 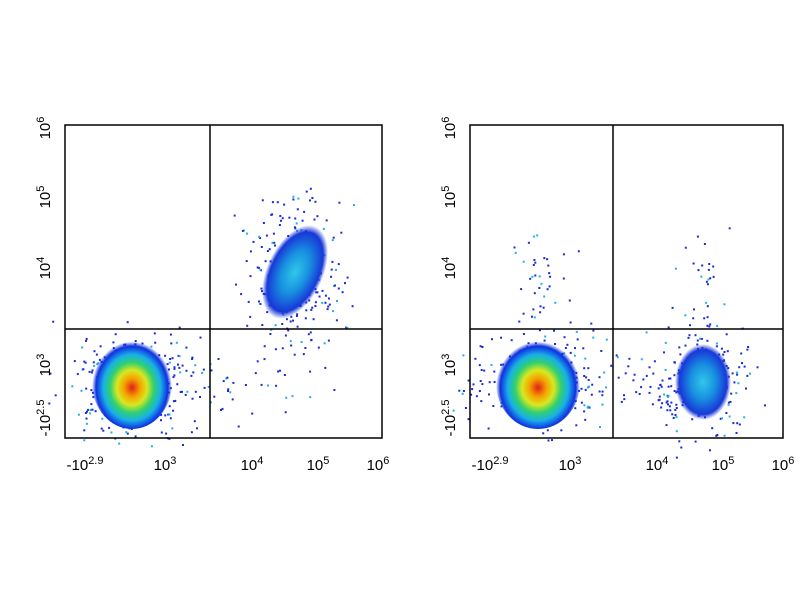 What do you see at coordinates (449, 418) in the screenshot?
I see `y-tick-label: -102.5` at bounding box center [449, 418].